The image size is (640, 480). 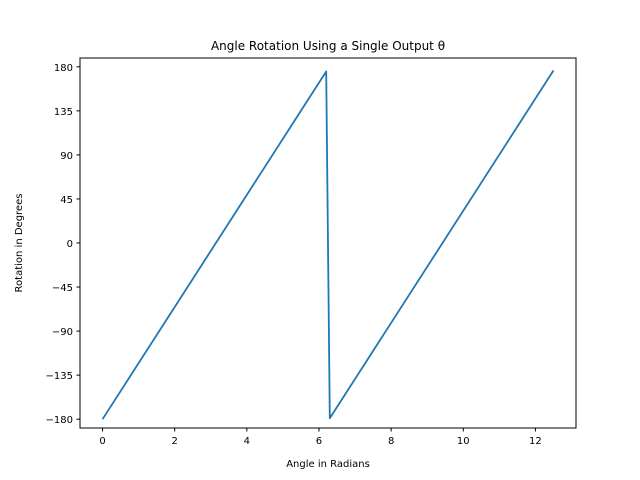 What do you see at coordinates (328, 464) in the screenshot?
I see `x-axis-label: Angle in Radians` at bounding box center [328, 464].